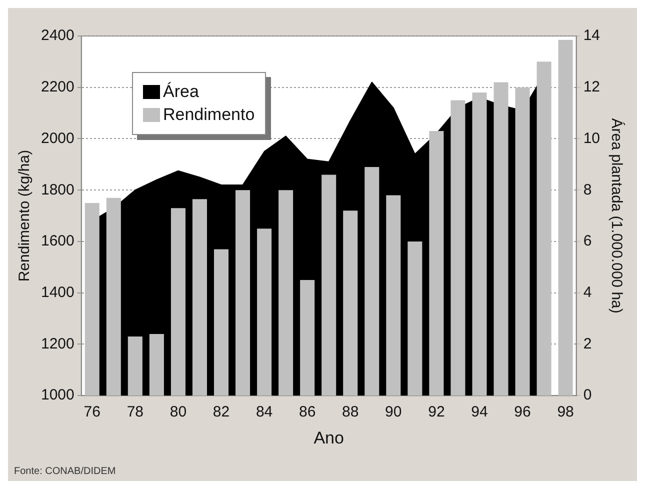  Describe the element at coordinates (587, 292) in the screenshot. I see `y2-tick-label: 4` at that location.